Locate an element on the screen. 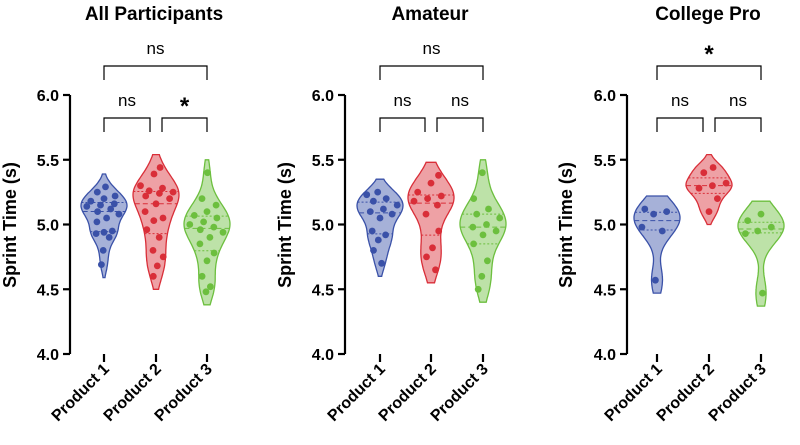 The image size is (800, 445). y-tick-label: 4.5 is located at coordinates (323, 290).